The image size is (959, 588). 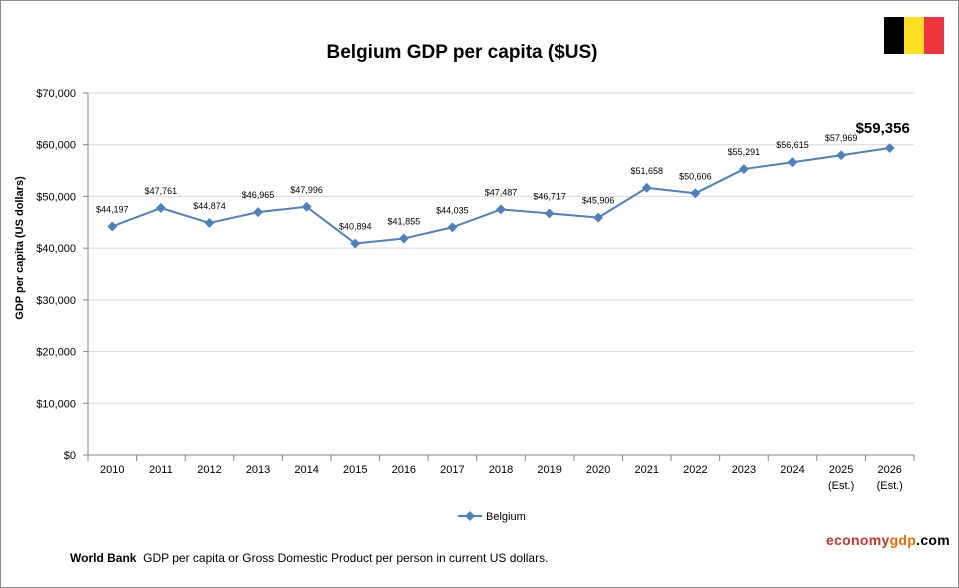 What do you see at coordinates (306, 190) in the screenshot?
I see `data-label: $47,996` at bounding box center [306, 190].